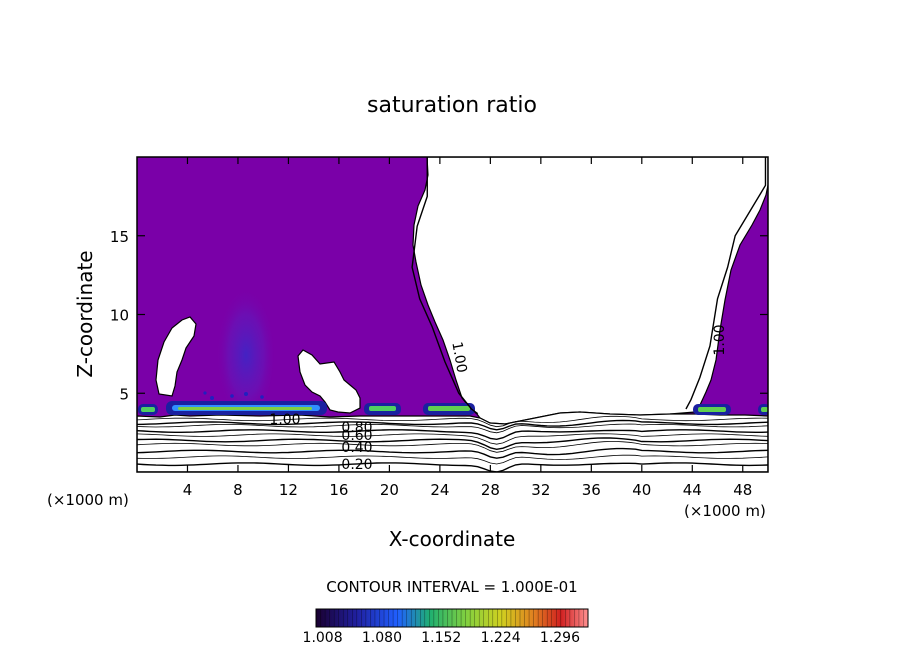  I want to click on x-tick-label: 20, so click(389, 490).